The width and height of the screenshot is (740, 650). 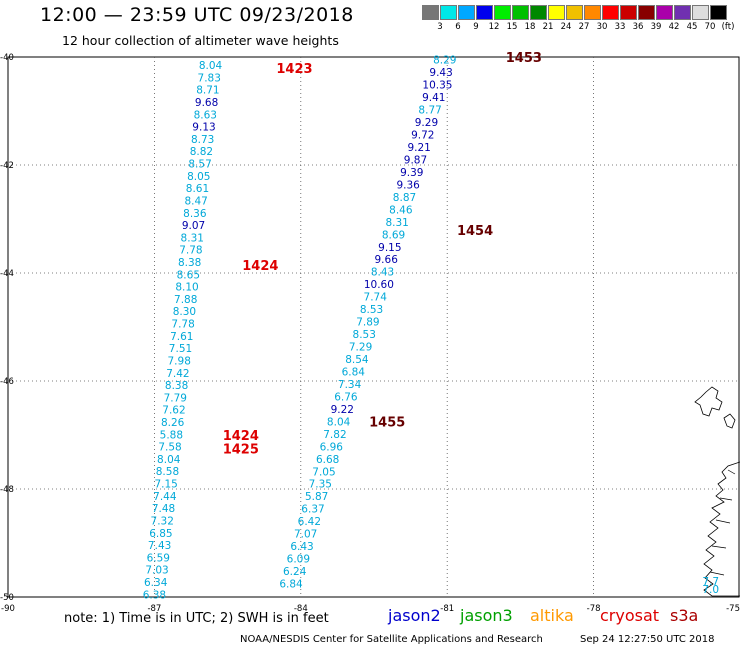 What do you see at coordinates (458, 27) in the screenshot?
I see `legend-label: 6` at bounding box center [458, 27].